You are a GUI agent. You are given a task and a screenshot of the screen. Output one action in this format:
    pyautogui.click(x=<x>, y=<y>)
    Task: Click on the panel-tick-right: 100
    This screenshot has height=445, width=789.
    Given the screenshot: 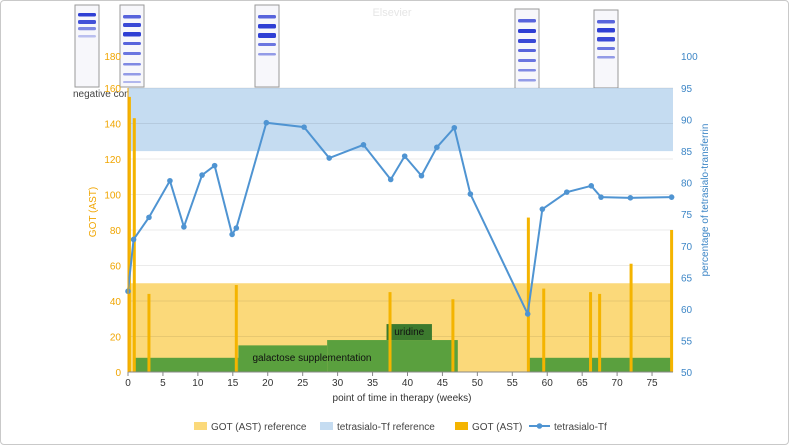 What is the action you would take?
    pyautogui.click(x=689, y=57)
    